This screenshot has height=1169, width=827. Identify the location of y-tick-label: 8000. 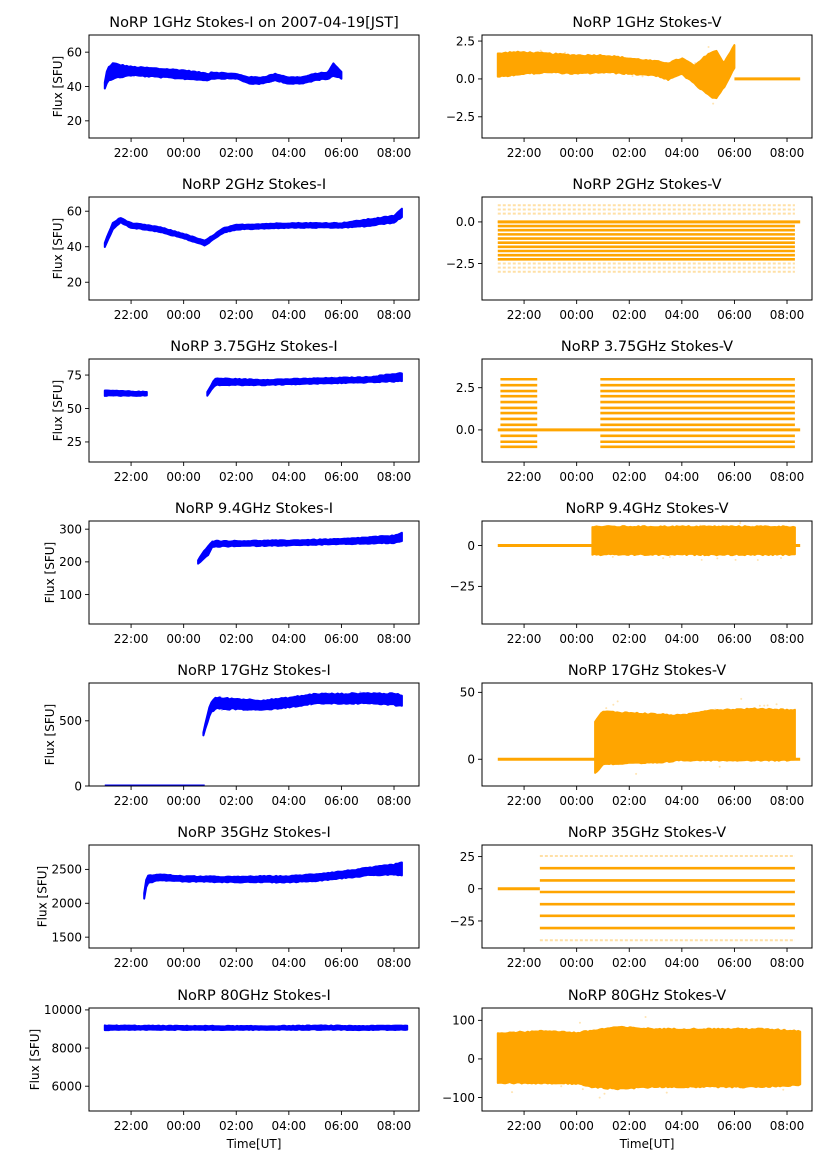
(66, 1048).